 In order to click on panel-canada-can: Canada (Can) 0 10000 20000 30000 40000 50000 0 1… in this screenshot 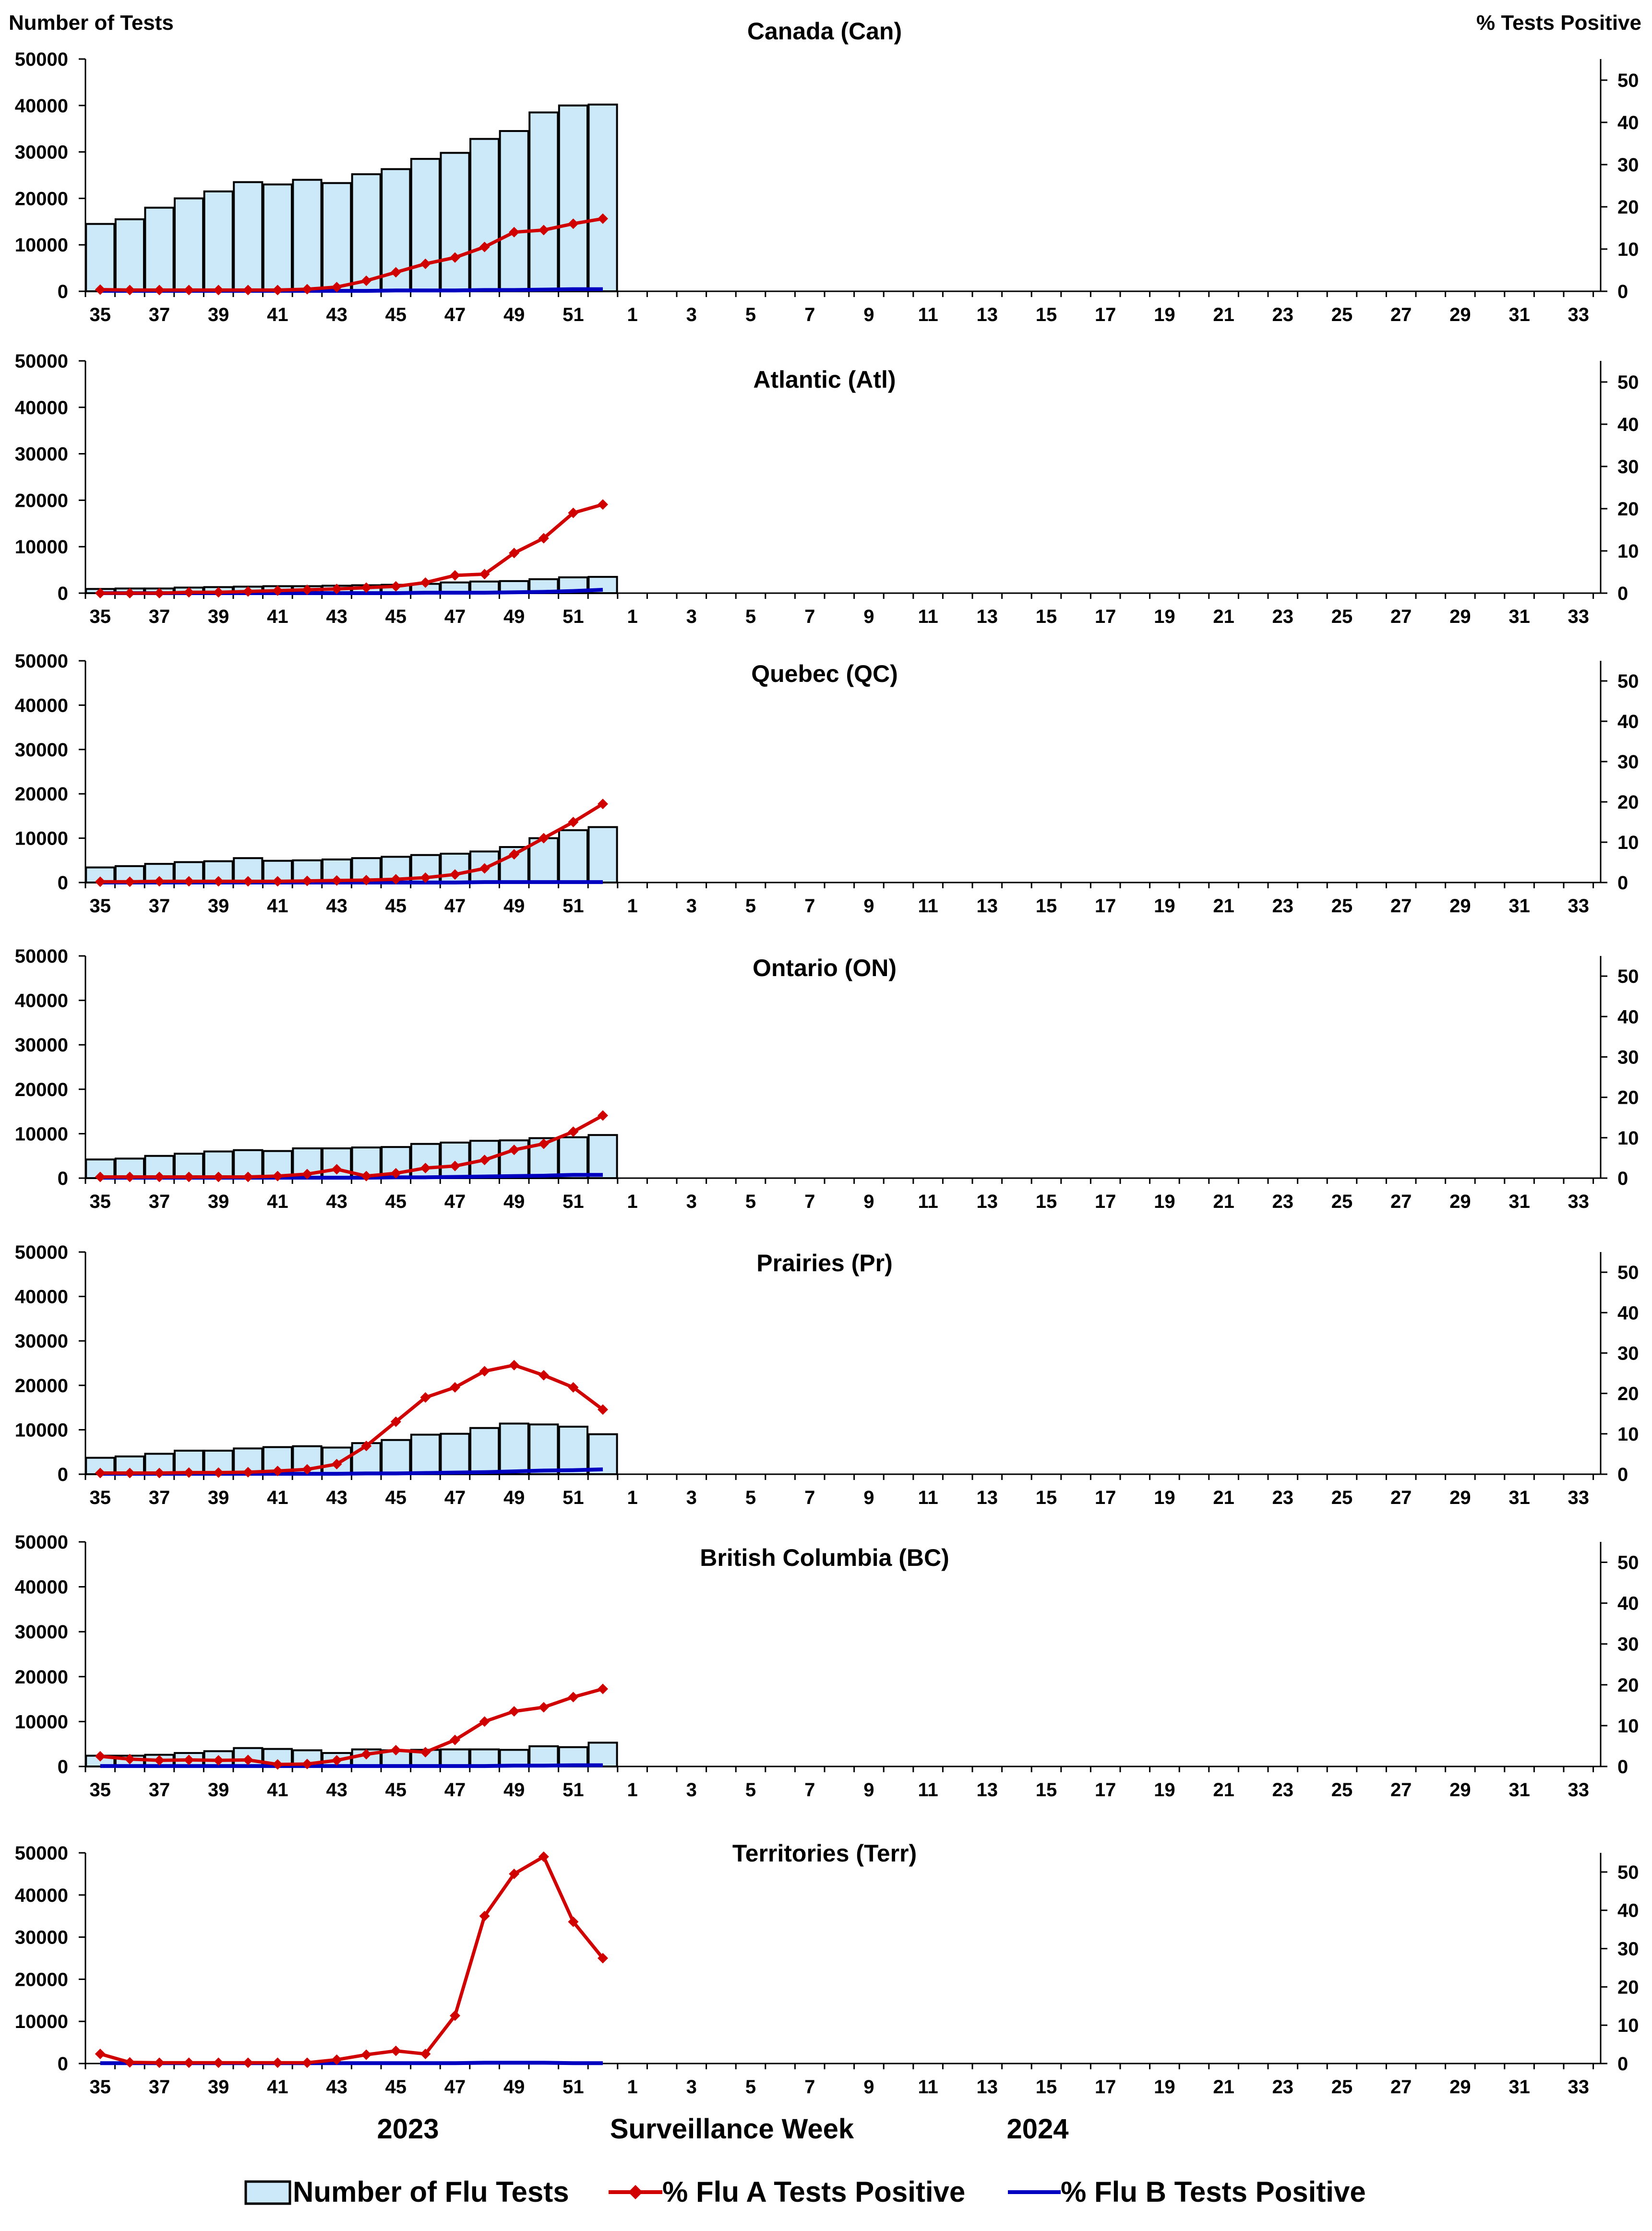, I will do `click(827, 171)`.